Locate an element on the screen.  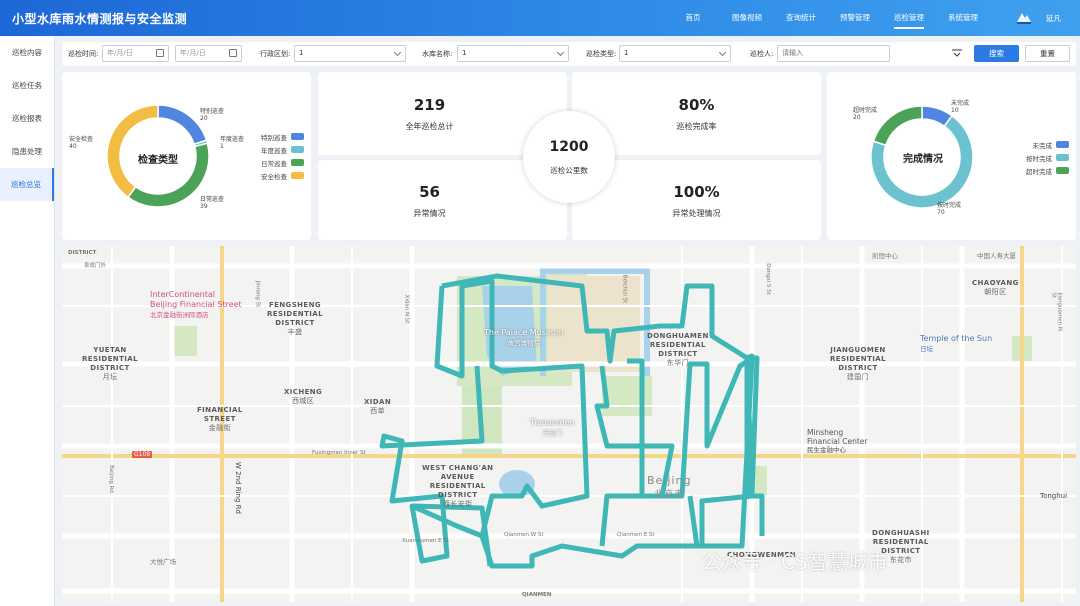
map-street-label: Jianguomen N St is located at coordinates (1056, 311).